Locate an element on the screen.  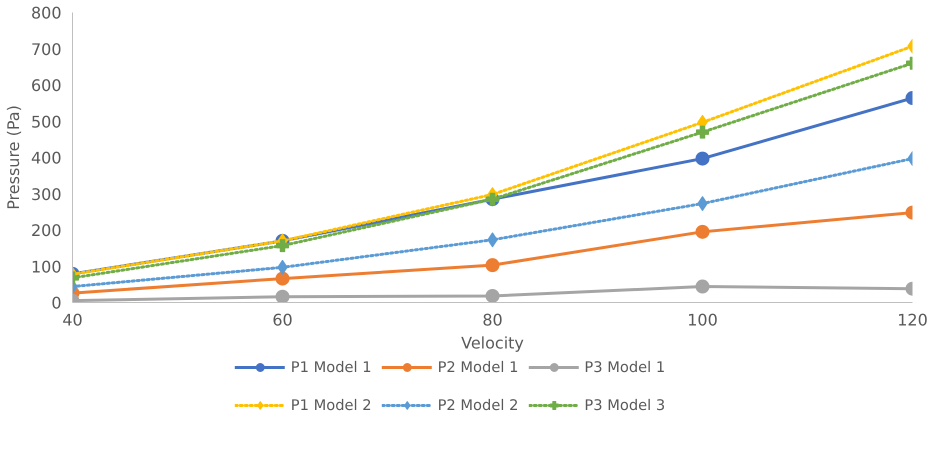
y-tick-label: 500 is located at coordinates (46, 122).